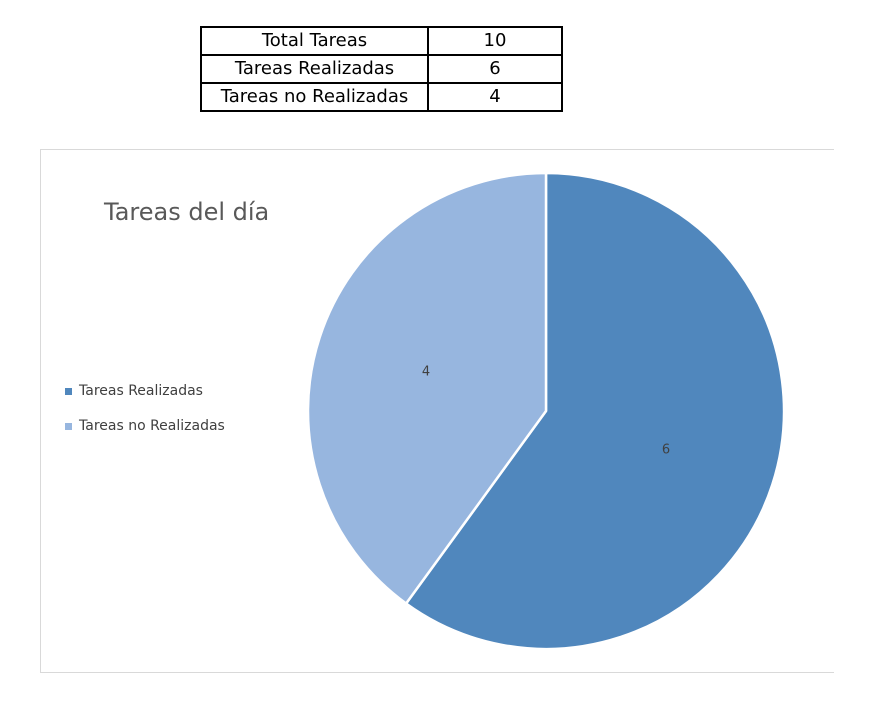 This screenshot has width=893, height=701. I want to click on summary-value-realizadas: 6, so click(495, 69).